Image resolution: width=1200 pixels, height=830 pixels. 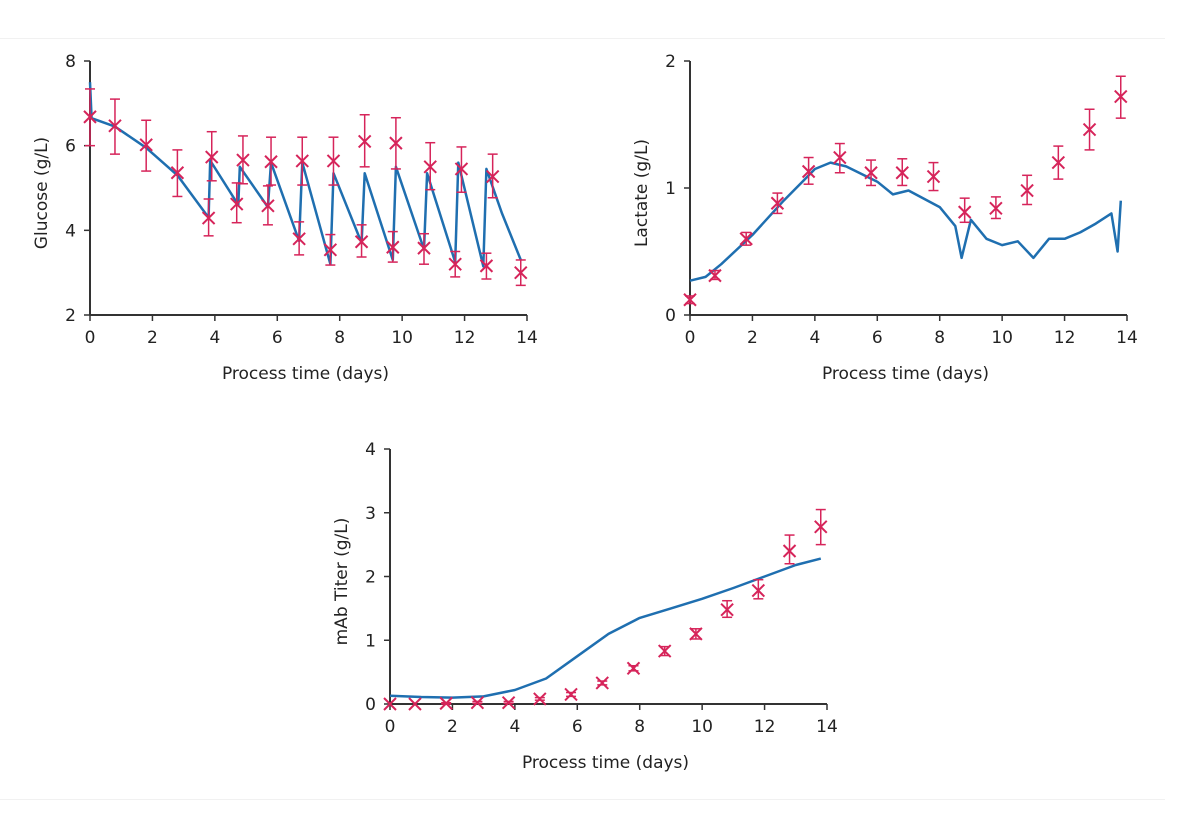 What do you see at coordinates (70, 62) in the screenshot?
I see `y-tick-label: 8` at bounding box center [70, 62].